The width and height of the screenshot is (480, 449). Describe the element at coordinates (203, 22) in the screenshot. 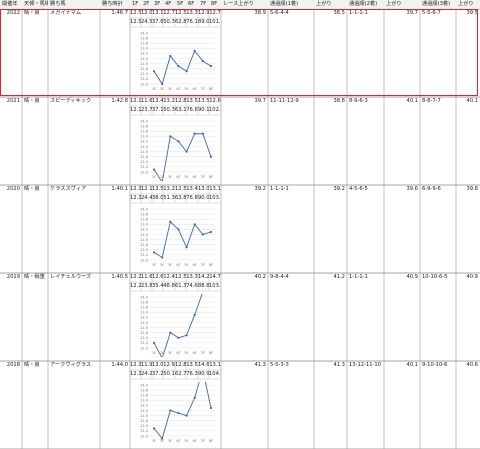

I see `cumulative-time-cell: 89.0` at that location.